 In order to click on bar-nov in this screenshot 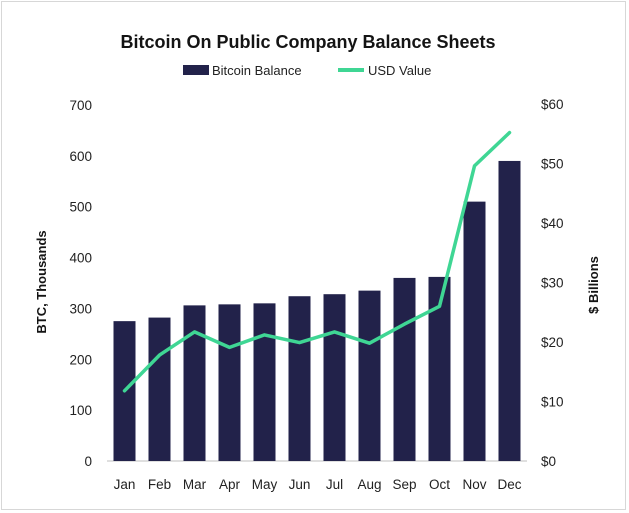, I will do `click(474, 331)`.